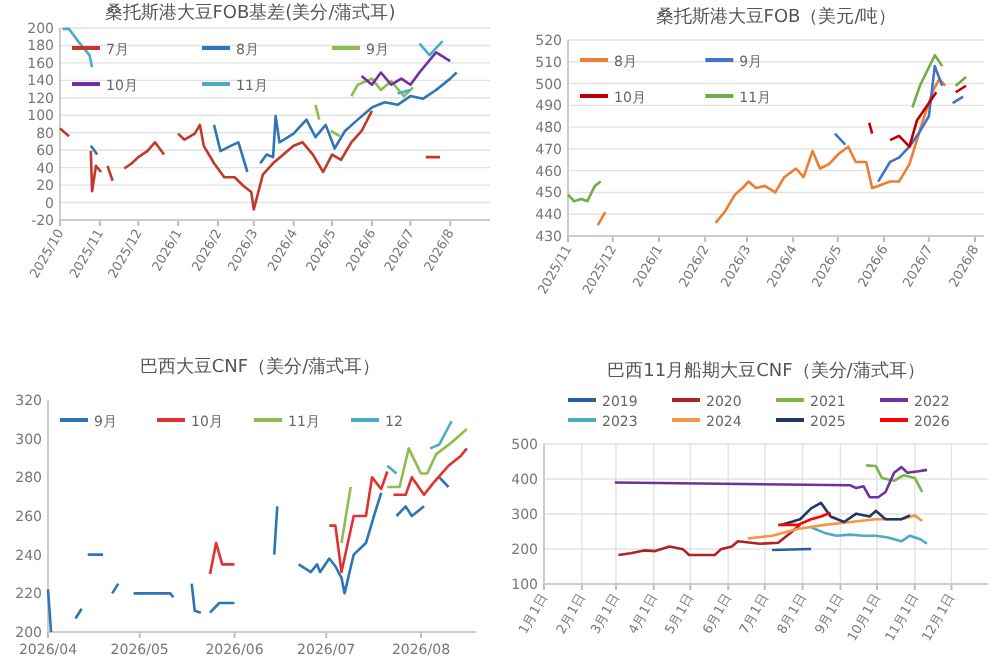 The image size is (1000, 672). Describe the element at coordinates (260, 367) in the screenshot. I see `chart-title: 巴西大豆CNF（美分/蒲式耳）` at that location.